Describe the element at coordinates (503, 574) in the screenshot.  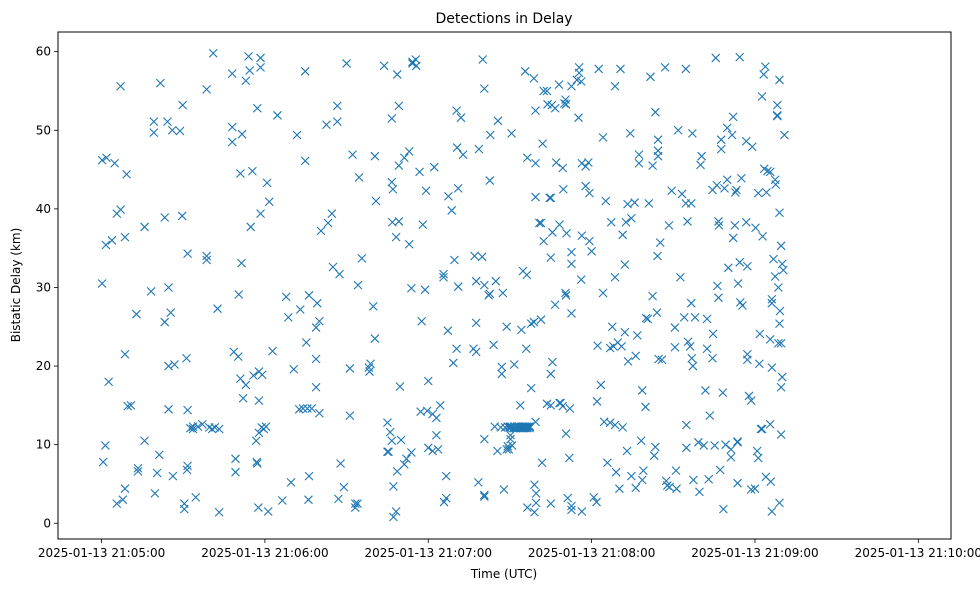
I see `x-axis-label: Time (UTC)` at that location.